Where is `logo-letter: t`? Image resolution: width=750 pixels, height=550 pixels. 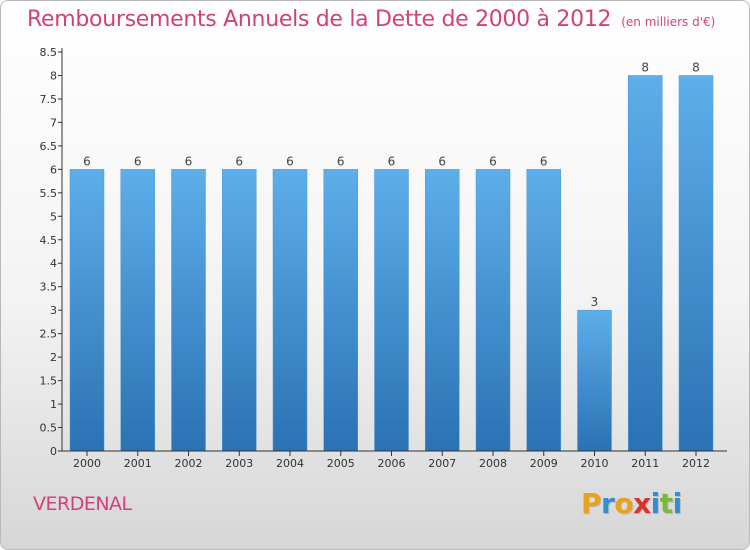
logo-letter: t is located at coordinates (666, 503).